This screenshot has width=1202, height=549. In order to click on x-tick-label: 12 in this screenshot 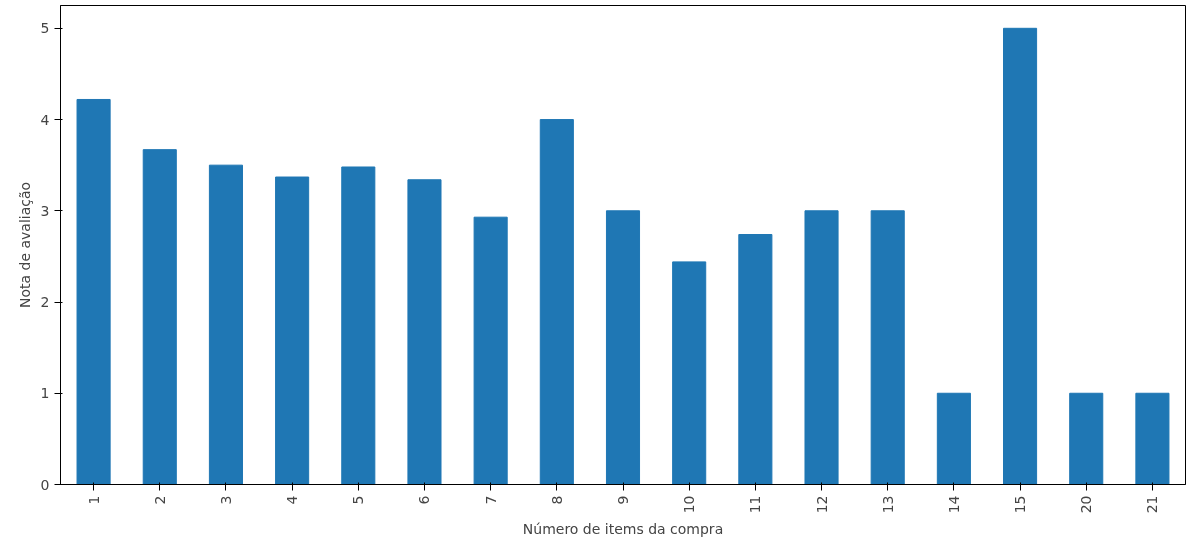, I will do `click(821, 504)`.